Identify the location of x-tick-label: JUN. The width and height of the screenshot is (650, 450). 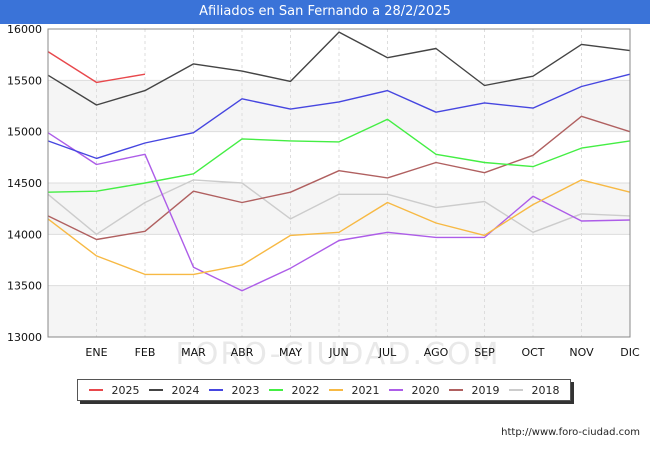
(338, 352).